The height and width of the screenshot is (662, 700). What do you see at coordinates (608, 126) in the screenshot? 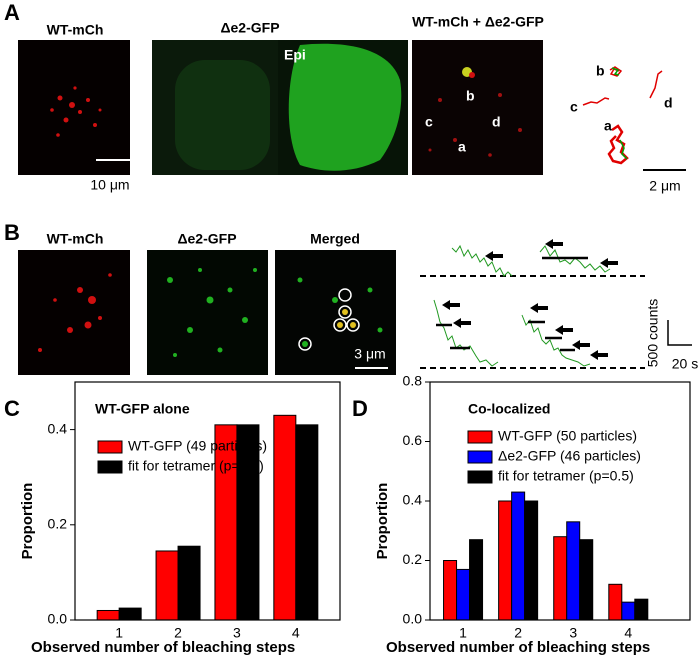
I see `trajectory-label: a` at bounding box center [608, 126].